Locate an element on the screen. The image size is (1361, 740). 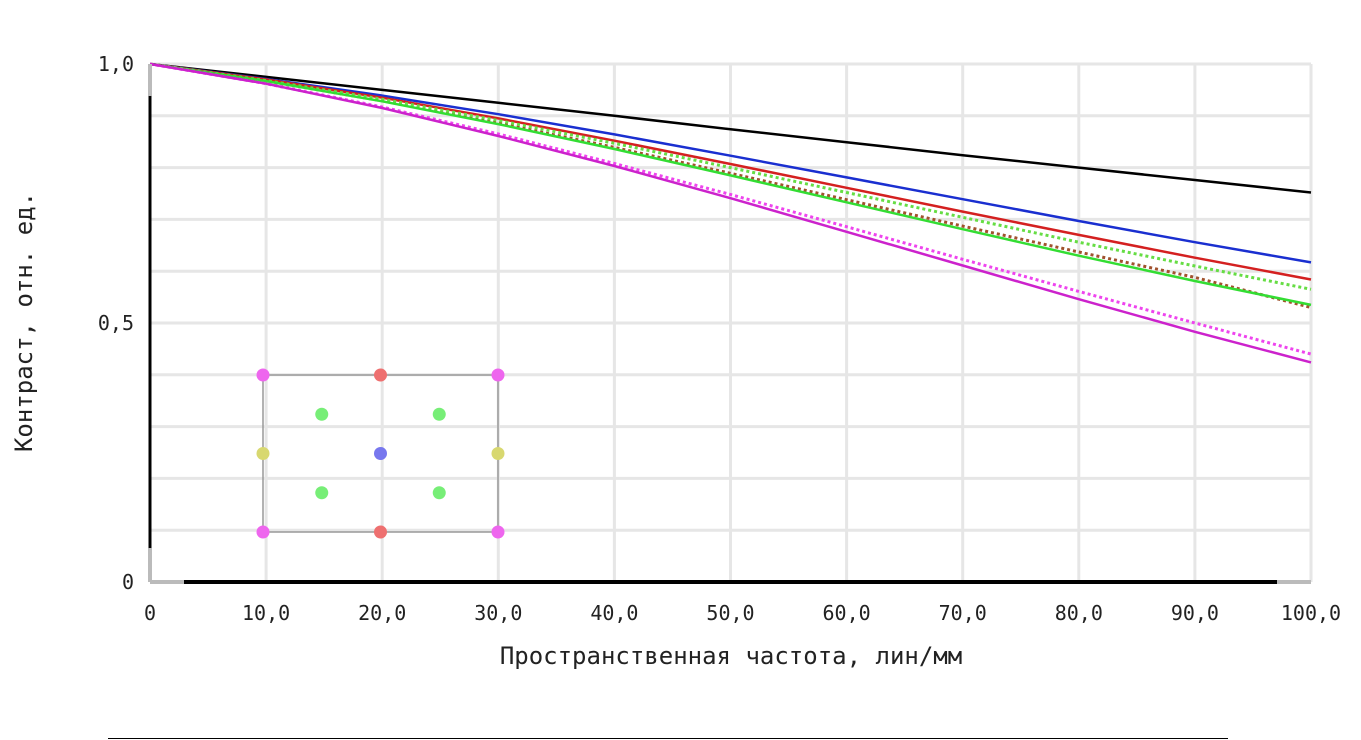
x-tick-label-4: 40,0 is located at coordinates (614, 613).